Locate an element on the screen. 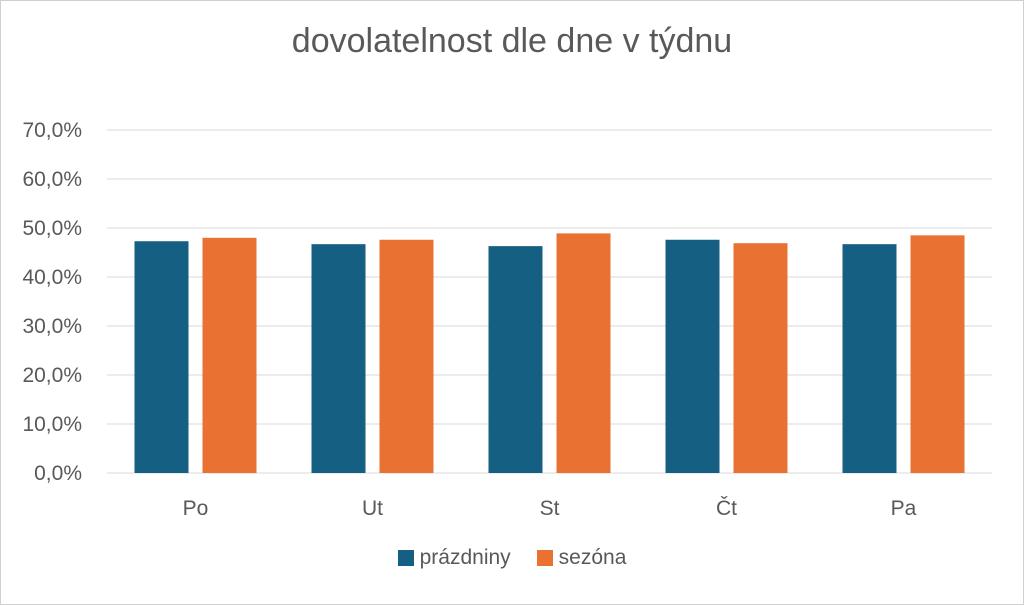 This screenshot has height=605, width=1024. x-tick-label: Čt is located at coordinates (726, 508).